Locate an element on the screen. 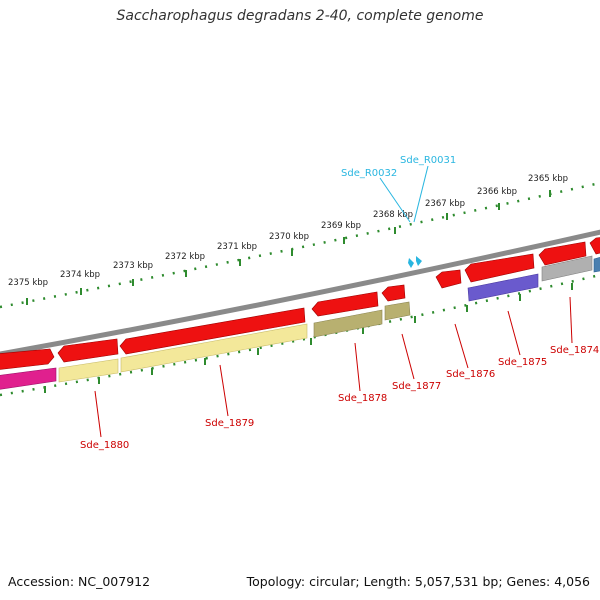 This screenshot has height=600, width=600. ruler-label: 2366 kbp is located at coordinates (497, 192).